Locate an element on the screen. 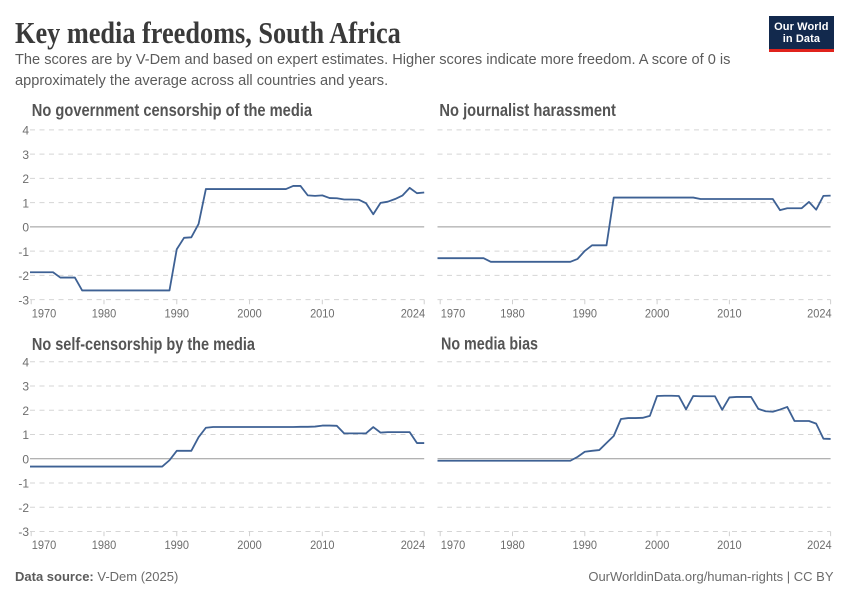  svg-text:No self-censorship by the medi: No self-censorship by the media is located at coordinates (143, 344).